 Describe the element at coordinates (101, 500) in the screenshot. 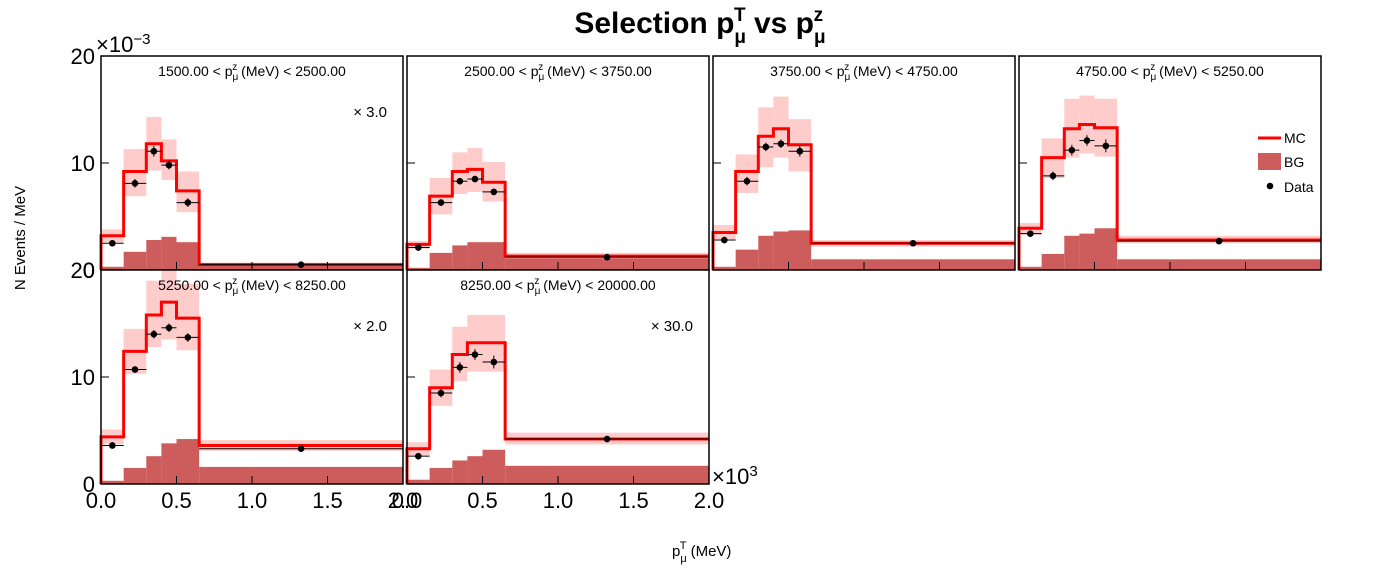

I see `x-tick-label: 0.0` at that location.